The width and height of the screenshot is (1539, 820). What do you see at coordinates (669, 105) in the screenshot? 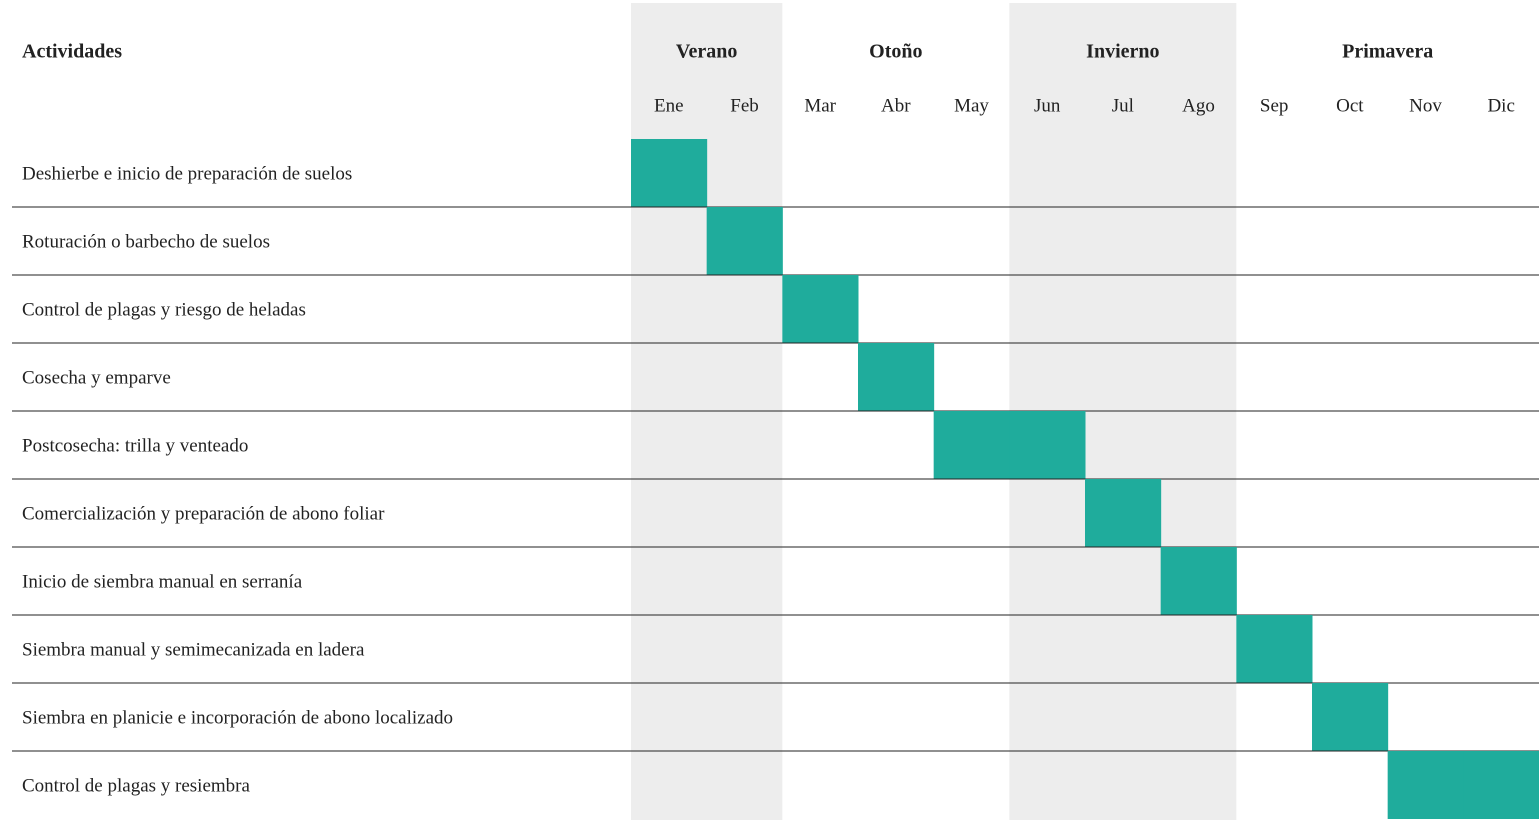
I see `month-label: Ene` at bounding box center [669, 105].